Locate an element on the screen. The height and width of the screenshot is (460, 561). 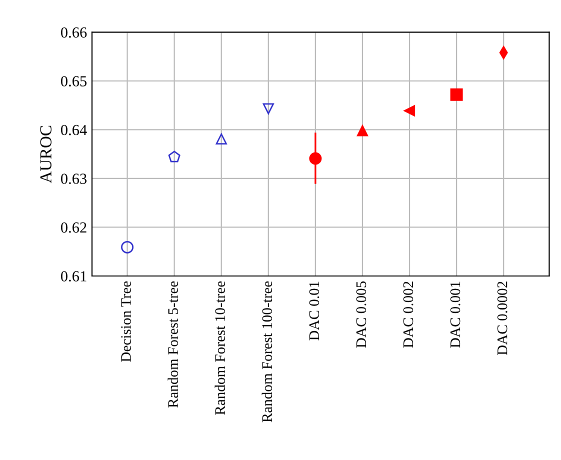
y-tick-label: 0.63 is located at coordinates (73, 179).